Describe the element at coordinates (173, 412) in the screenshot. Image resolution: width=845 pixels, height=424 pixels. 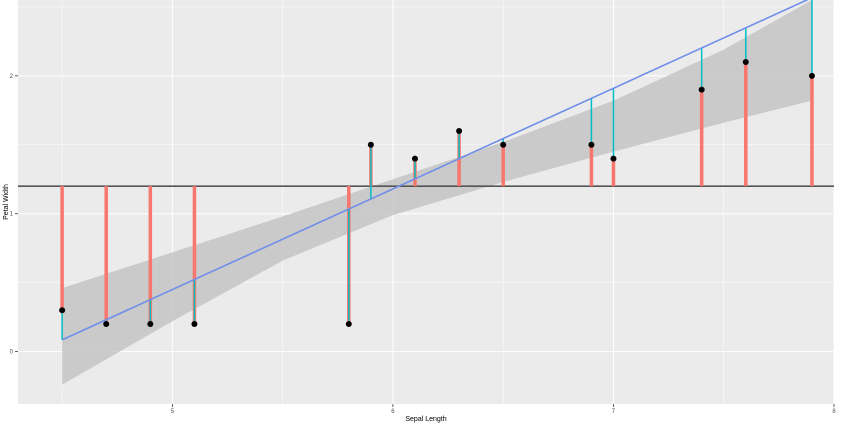
I see `x-tick-label: 5` at that location.